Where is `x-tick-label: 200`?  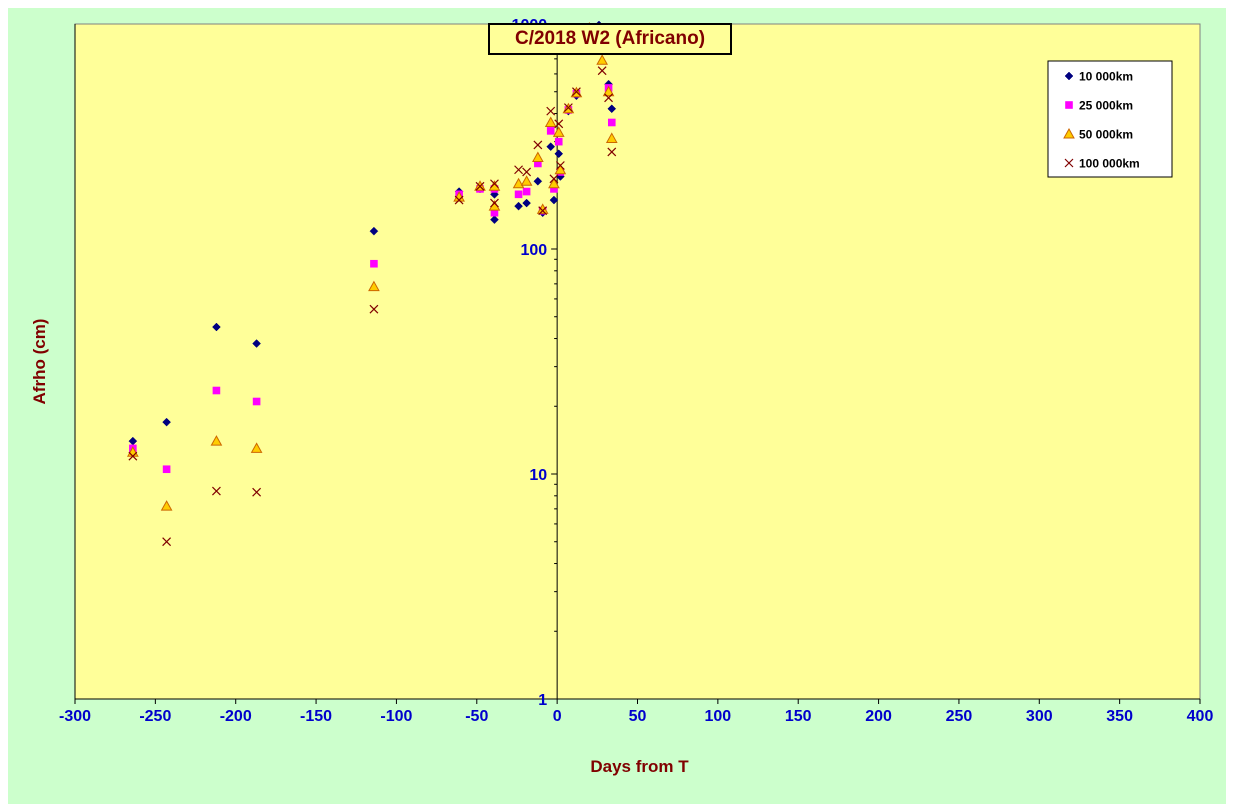 x-tick-label: 200 is located at coordinates (878, 716).